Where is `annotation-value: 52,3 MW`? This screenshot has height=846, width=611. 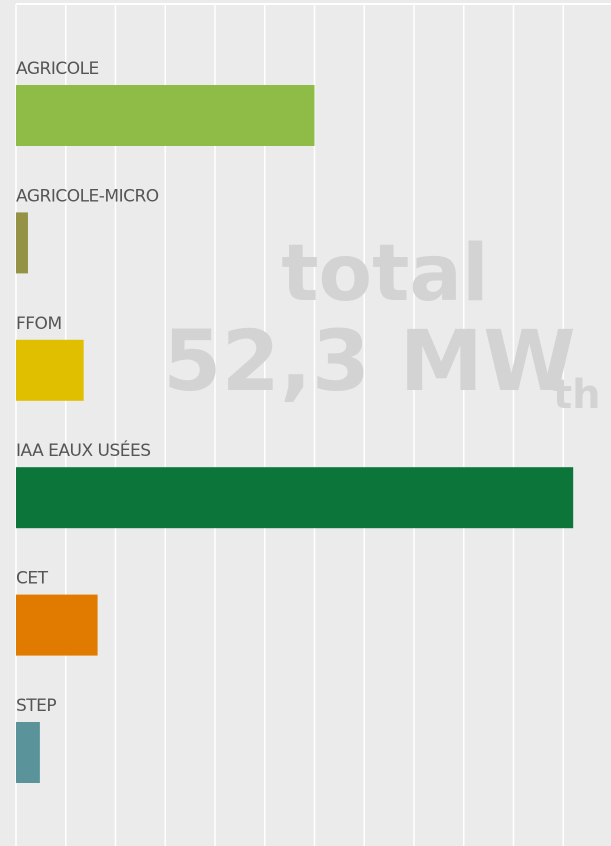
annotation-value: 52,3 MW is located at coordinates (369, 361).